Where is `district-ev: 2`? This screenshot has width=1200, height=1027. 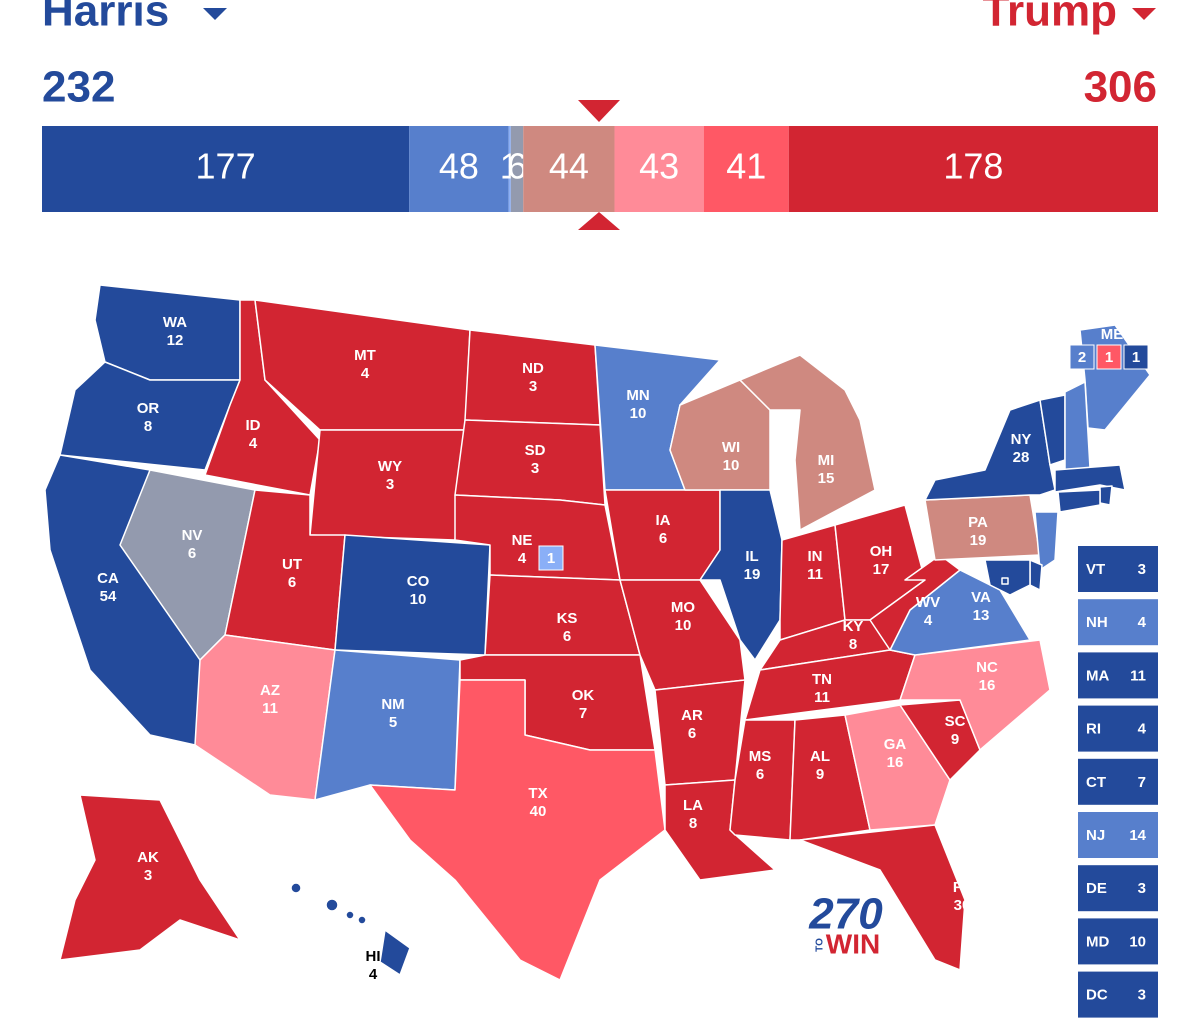 district-ev: 2 is located at coordinates (1082, 357).